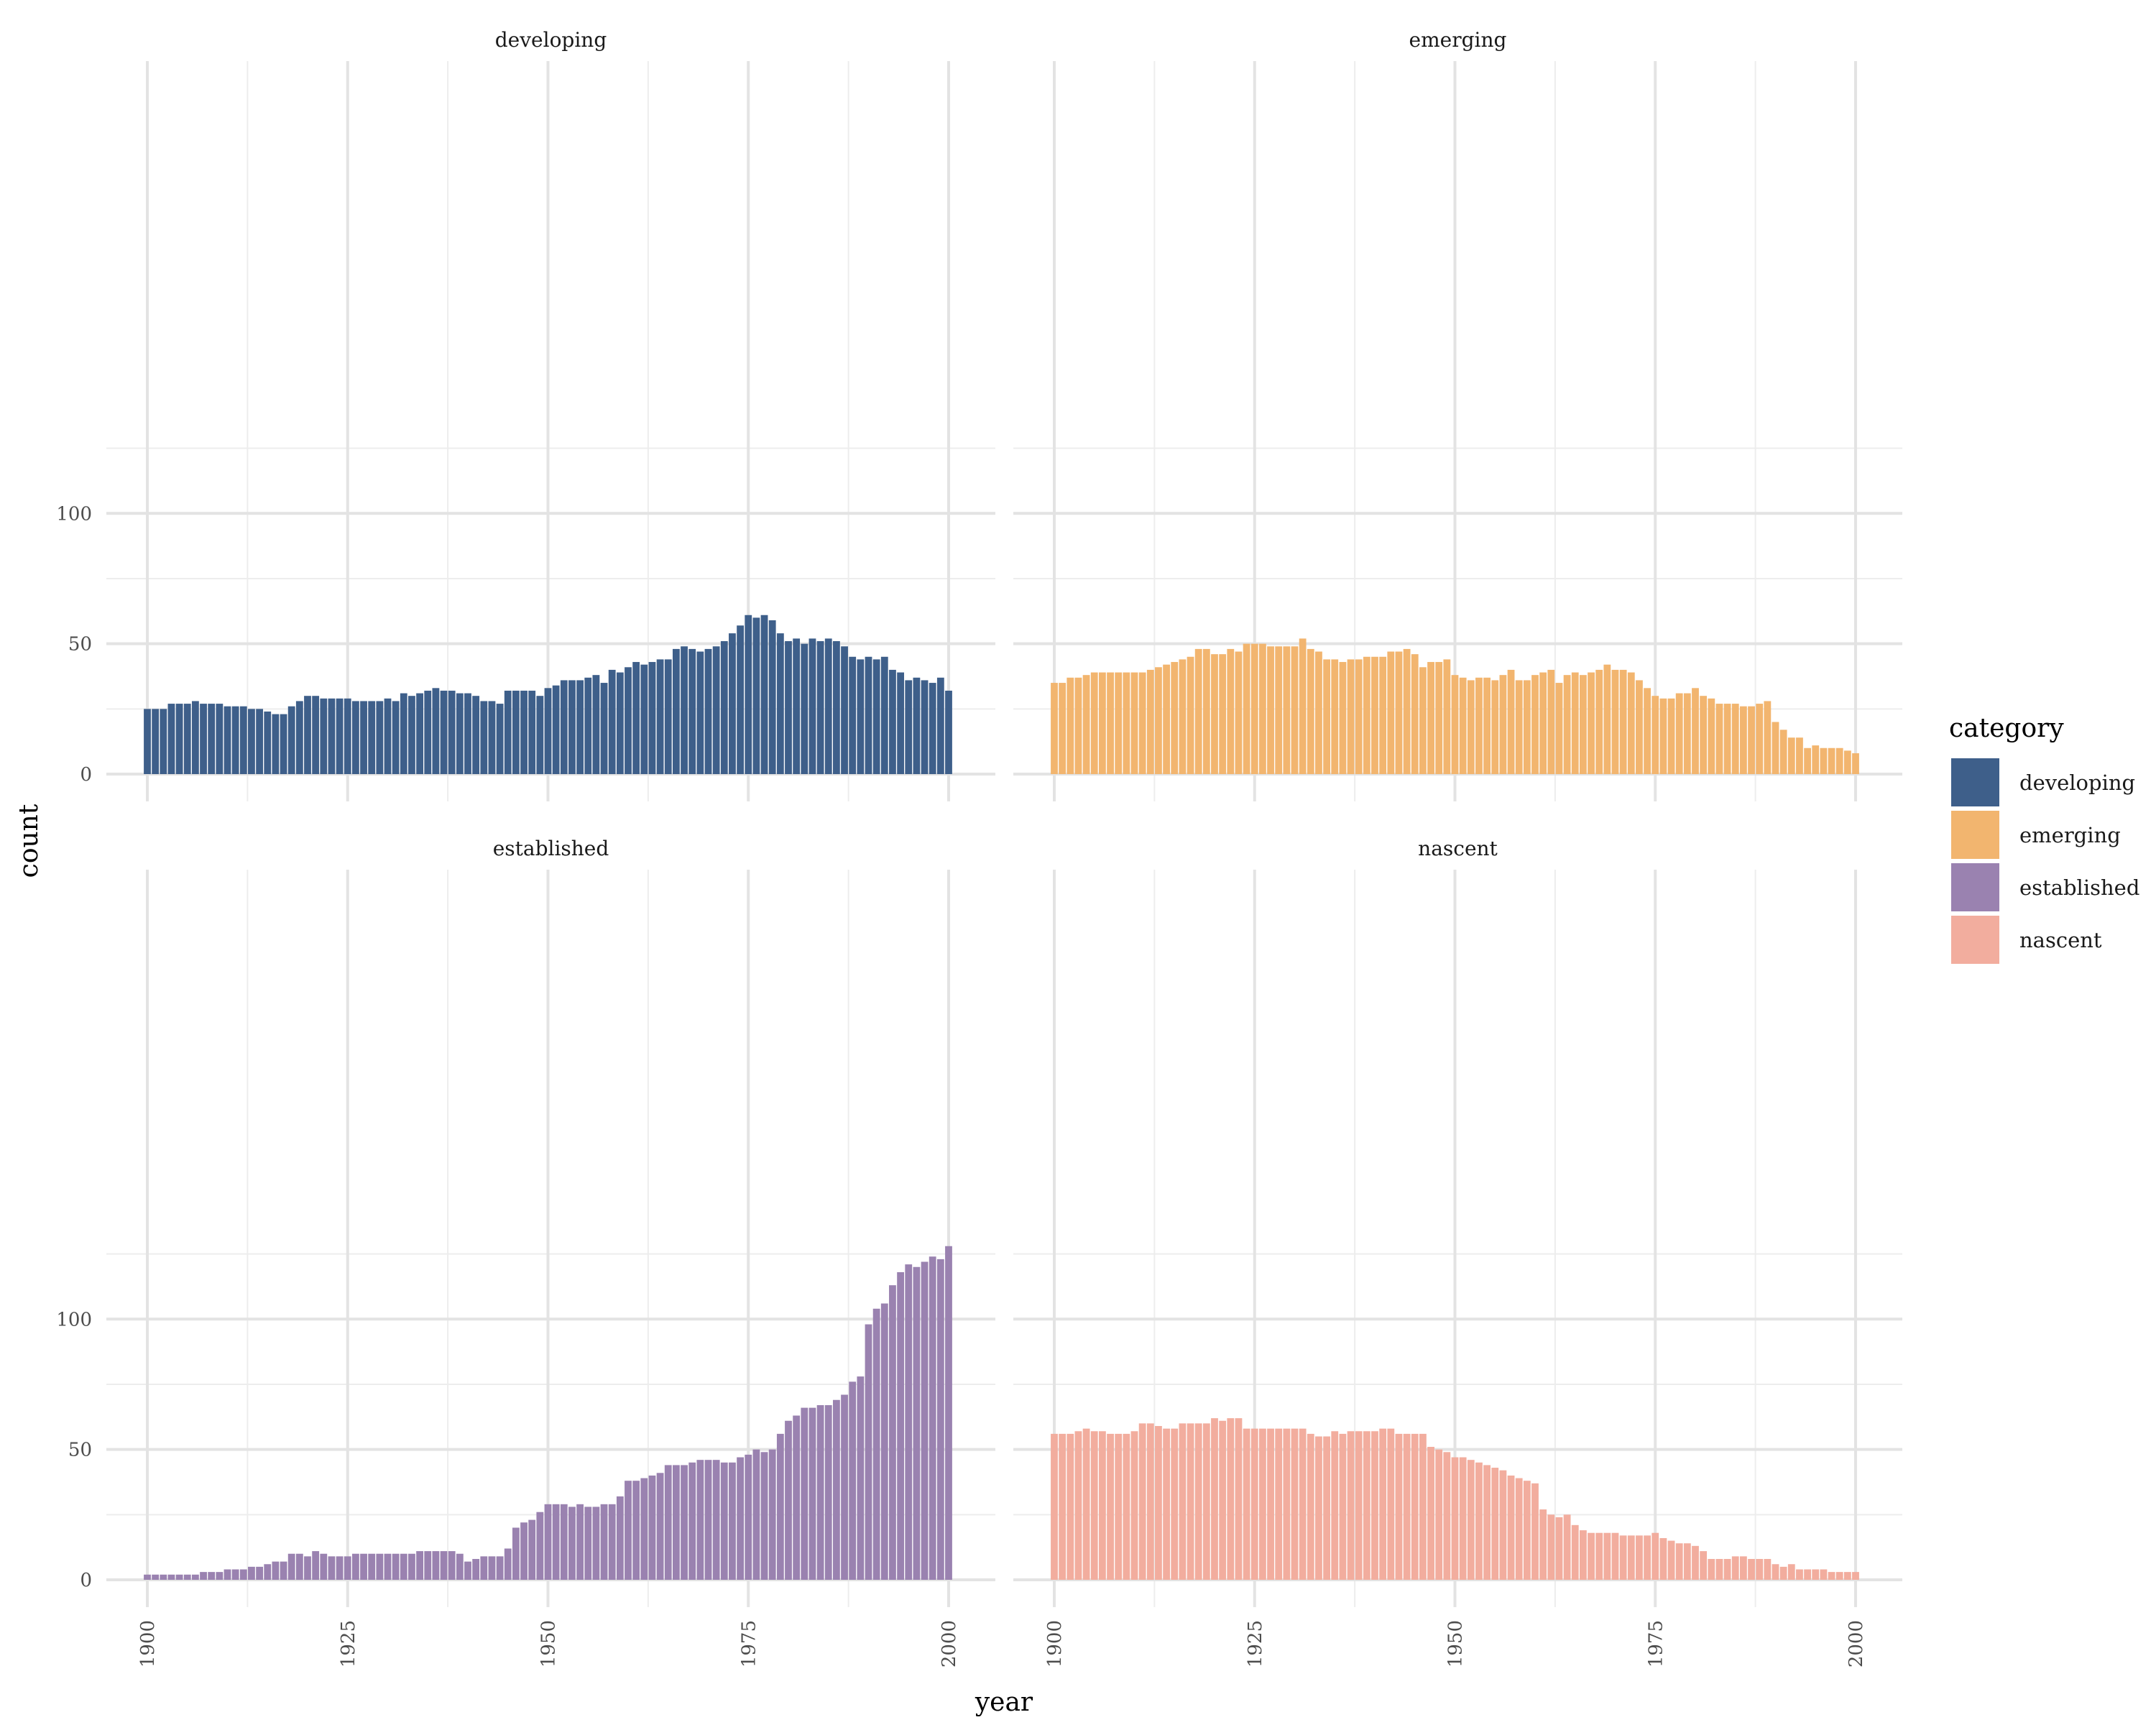 The height and width of the screenshot is (1725, 2156). Describe the element at coordinates (1679, 1561) in the screenshot. I see `bar-nascent-1978` at that location.